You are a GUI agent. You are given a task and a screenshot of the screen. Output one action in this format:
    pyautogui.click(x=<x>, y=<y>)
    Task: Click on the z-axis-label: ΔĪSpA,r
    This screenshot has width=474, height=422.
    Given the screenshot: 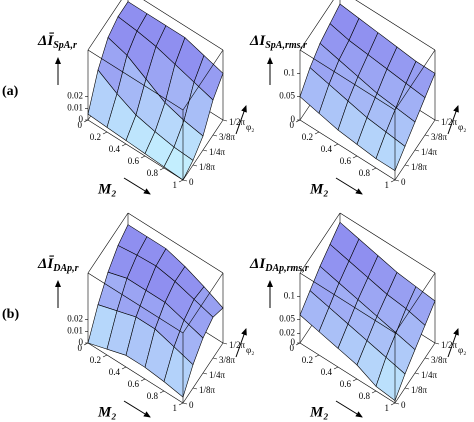 What is the action you would take?
    pyautogui.click(x=57, y=42)
    